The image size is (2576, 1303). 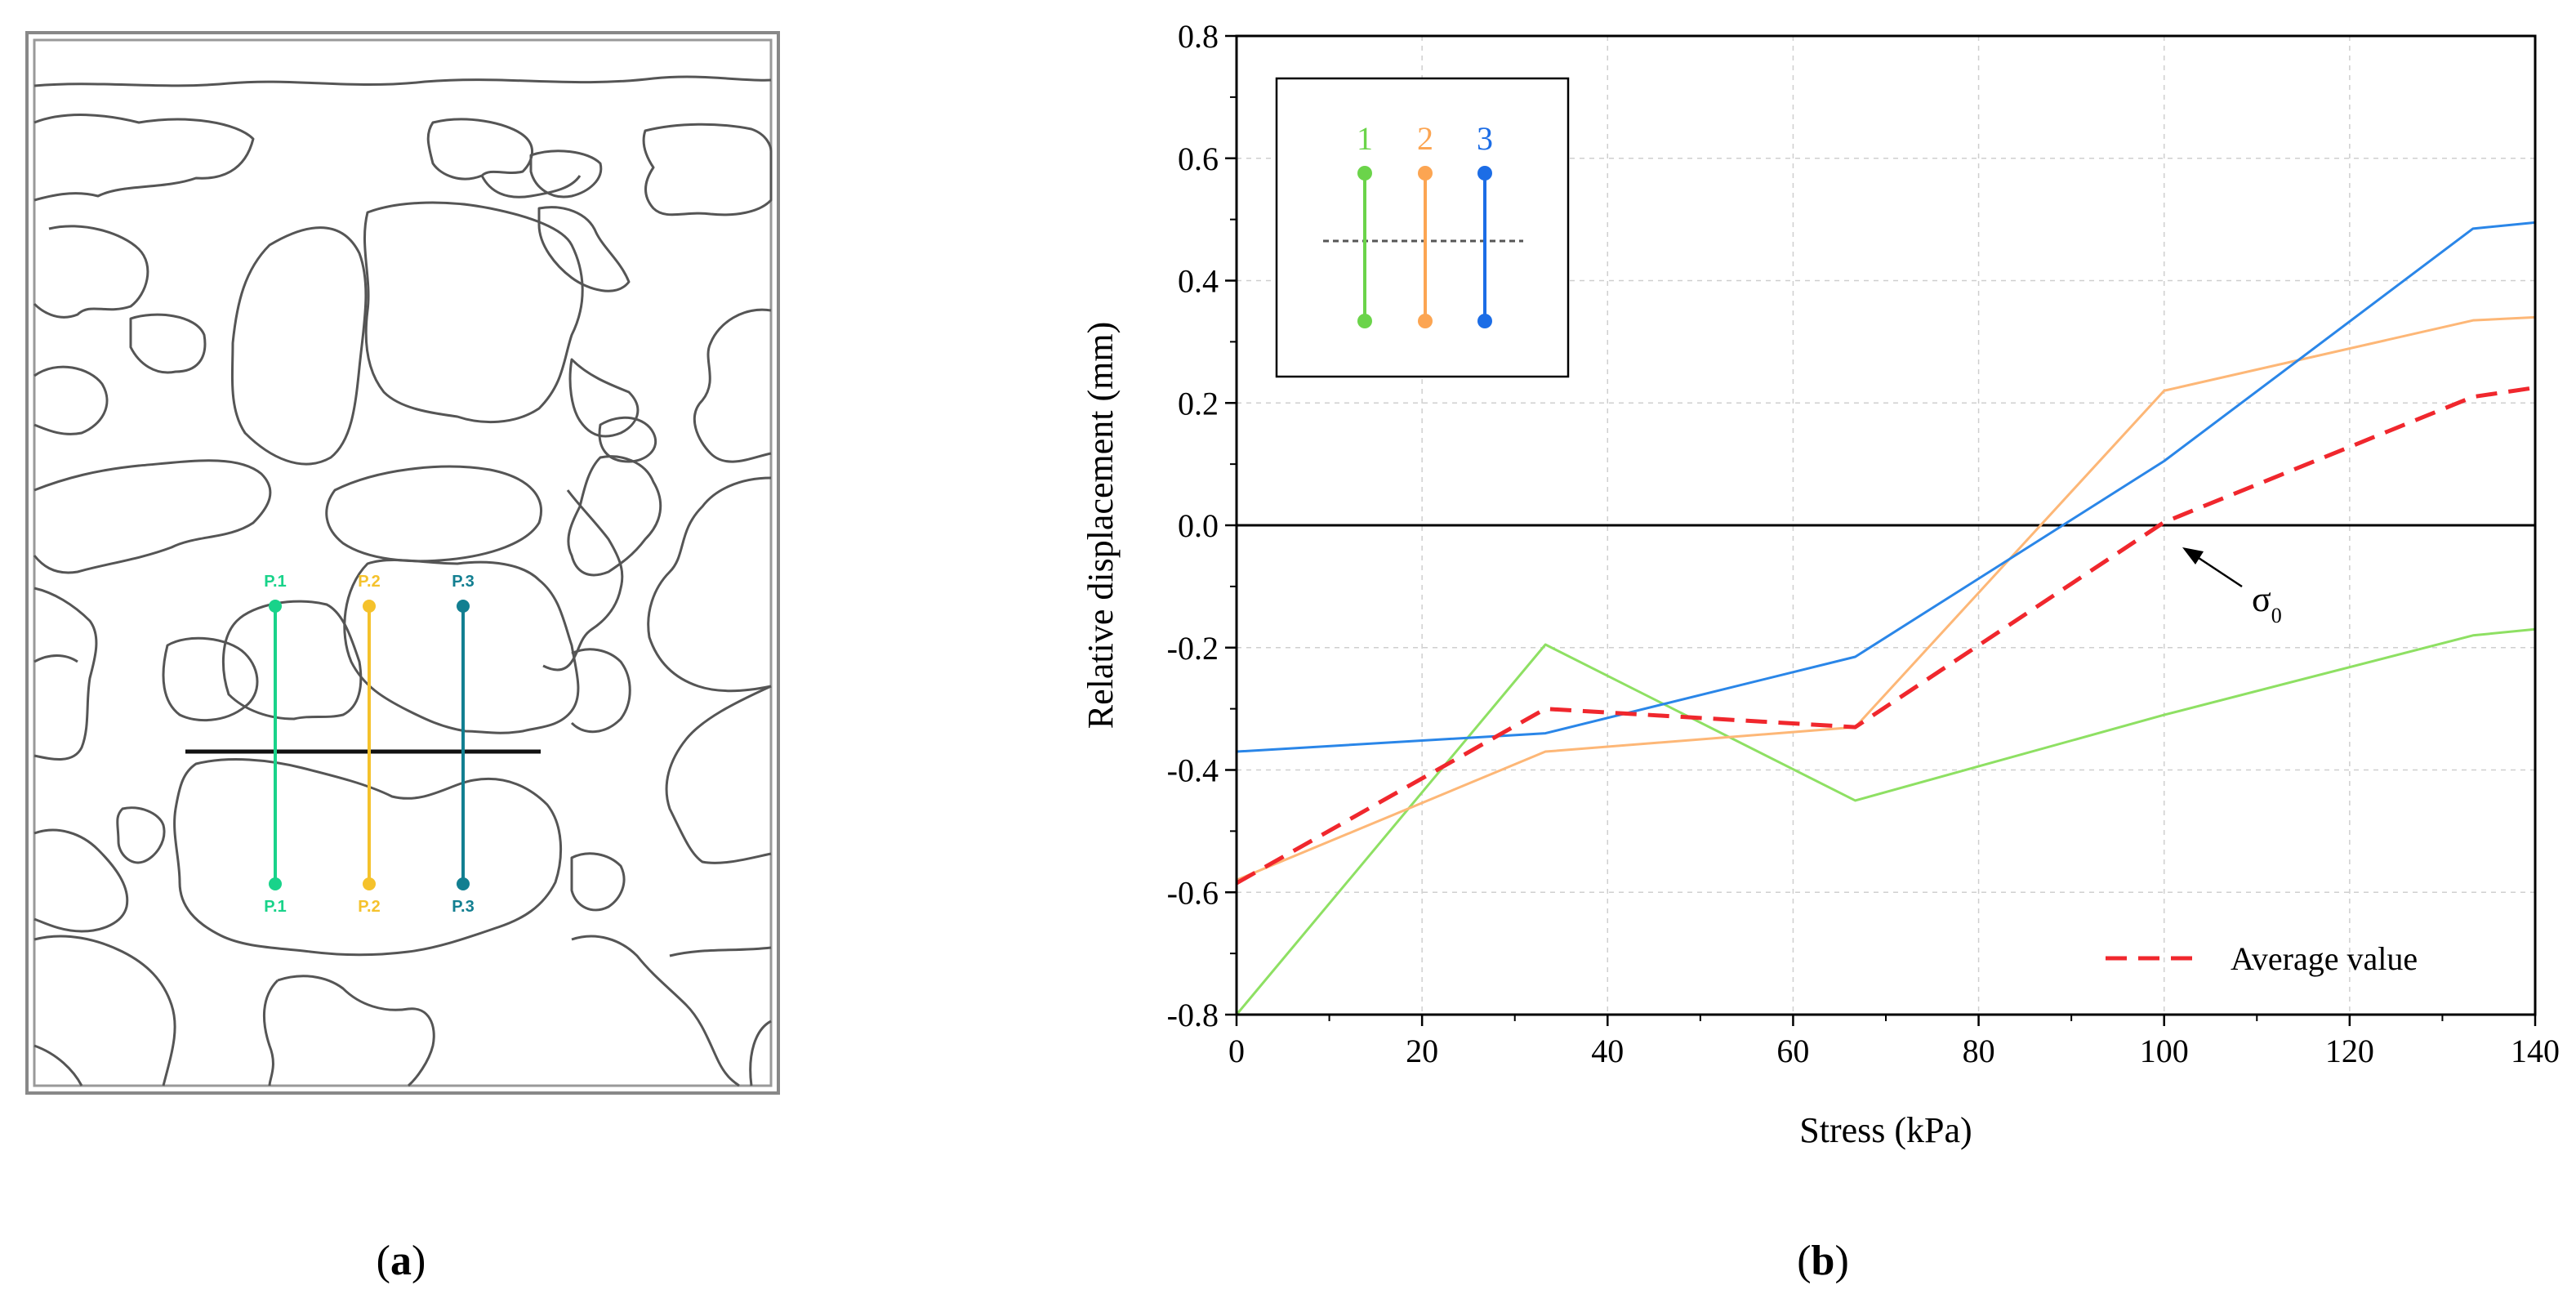 I want to click on sigma0-annotation: σ0, so click(x=2232, y=587).